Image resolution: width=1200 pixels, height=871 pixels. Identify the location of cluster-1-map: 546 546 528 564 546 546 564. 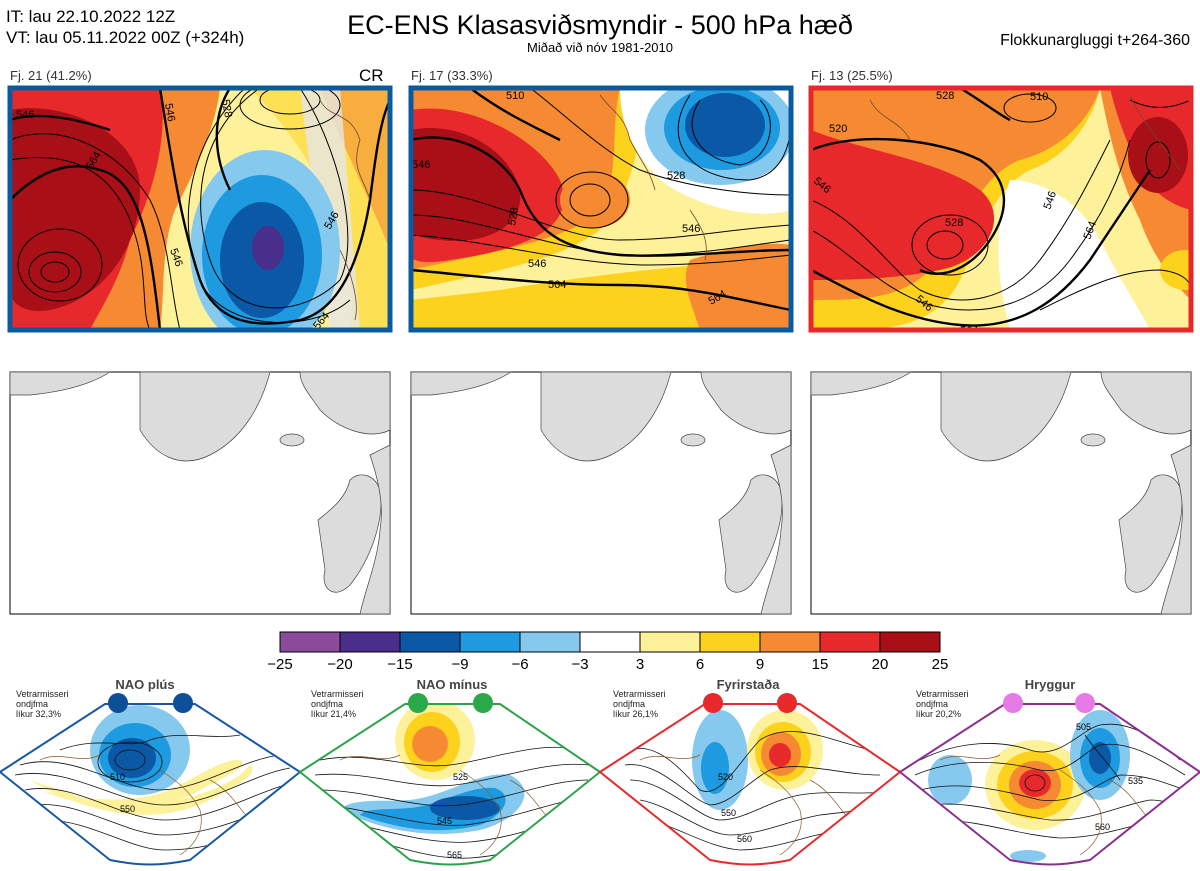
(200, 209).